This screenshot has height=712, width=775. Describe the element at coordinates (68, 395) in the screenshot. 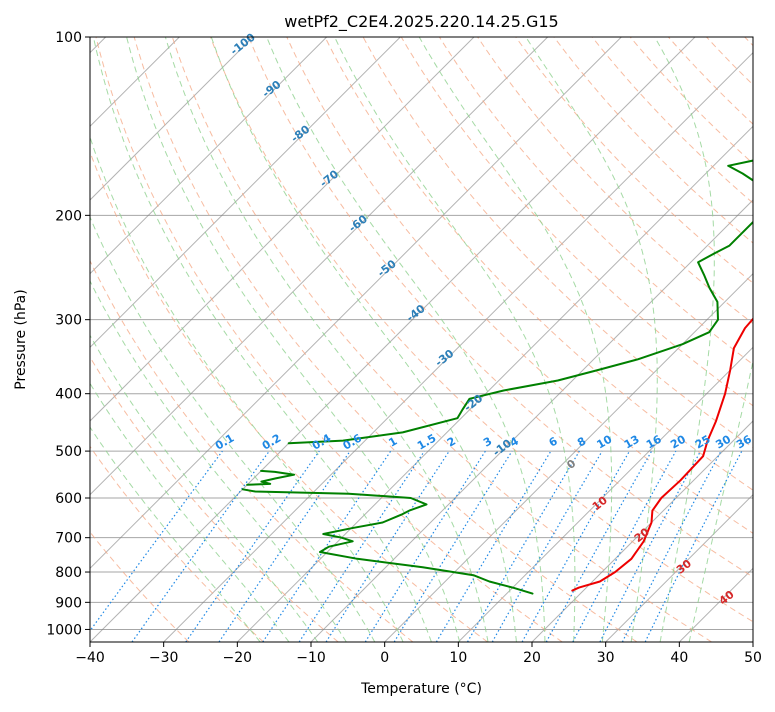

I see `y-tick-label: 400` at that location.